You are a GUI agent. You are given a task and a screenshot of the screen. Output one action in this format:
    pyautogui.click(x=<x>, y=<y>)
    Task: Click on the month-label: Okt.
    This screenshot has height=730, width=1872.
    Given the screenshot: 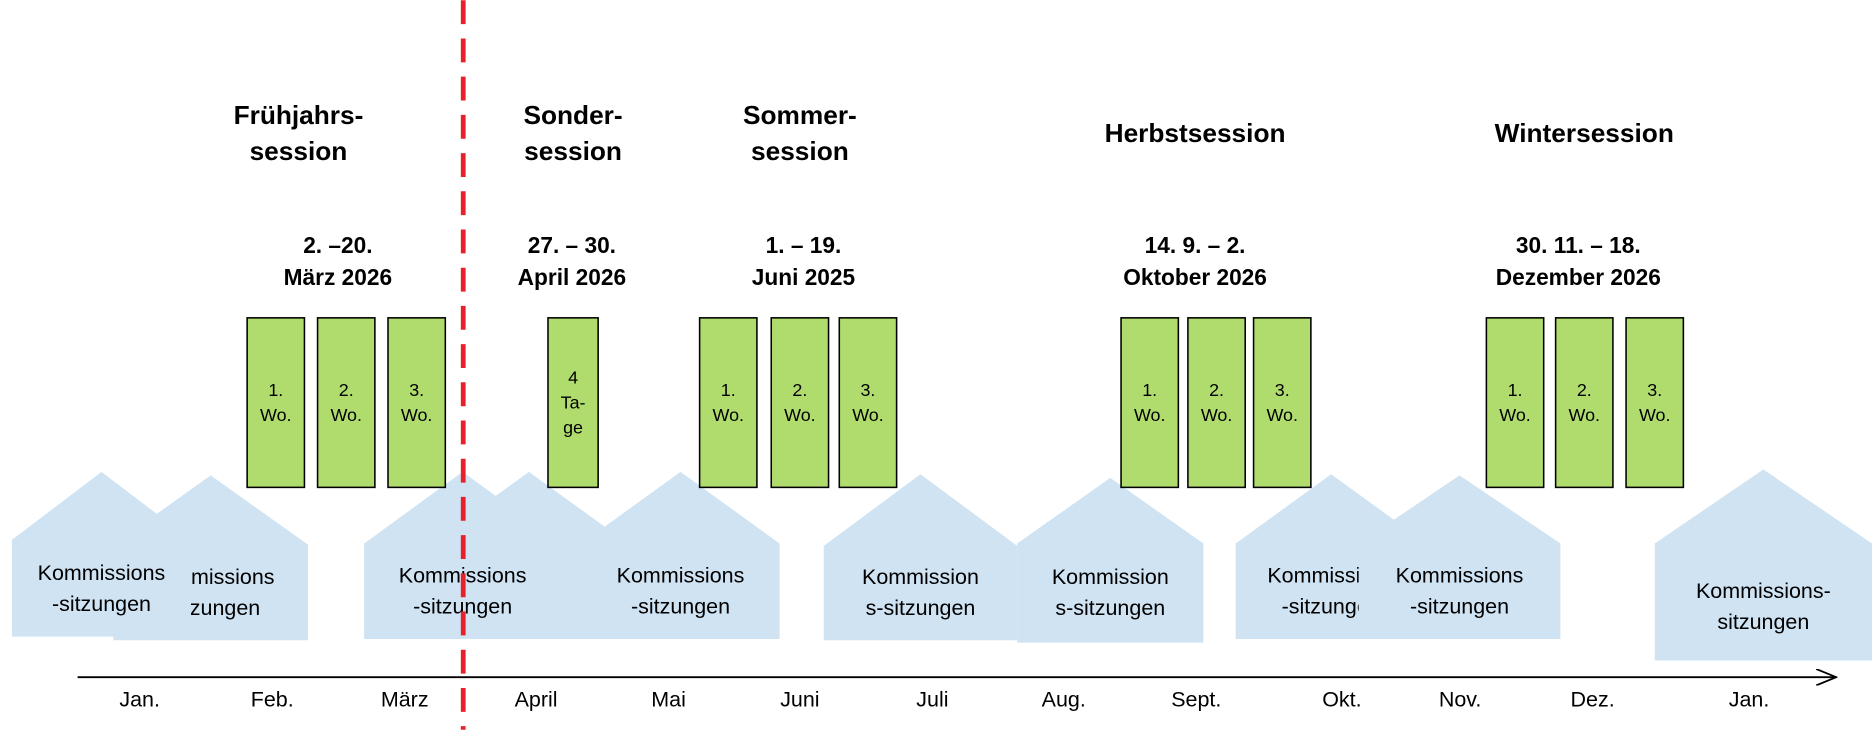 What is the action you would take?
    pyautogui.click(x=1341, y=700)
    